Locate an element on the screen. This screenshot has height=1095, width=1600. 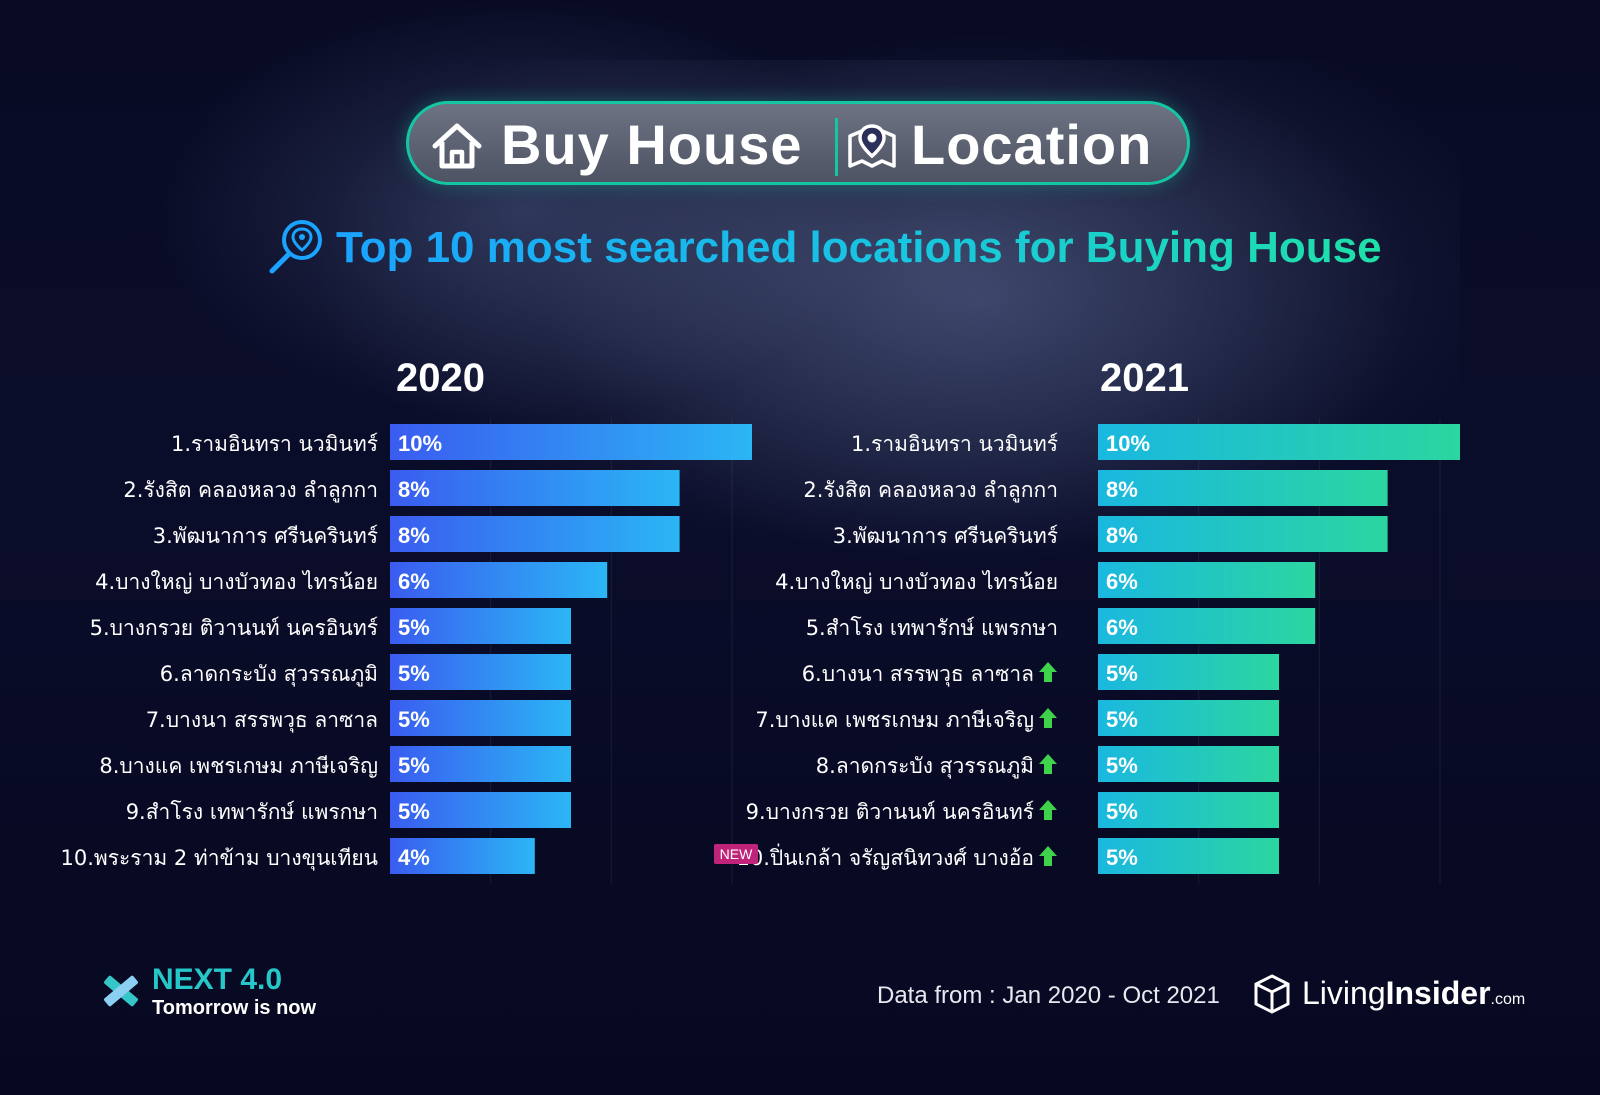
insider-text: Insider is located at coordinates (1438, 993).